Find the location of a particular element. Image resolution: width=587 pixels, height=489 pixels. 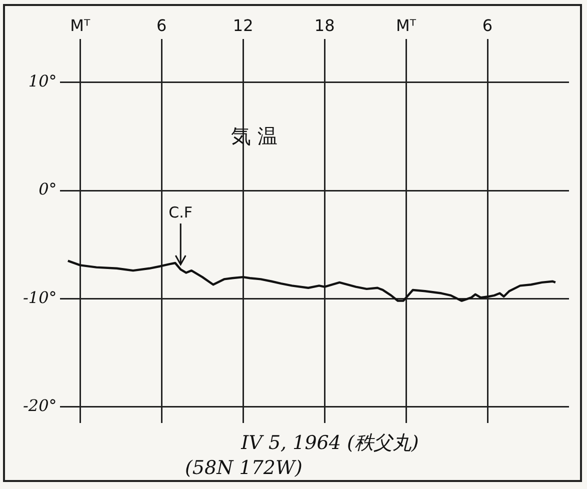

annotation: C.F is located at coordinates (180, 212).